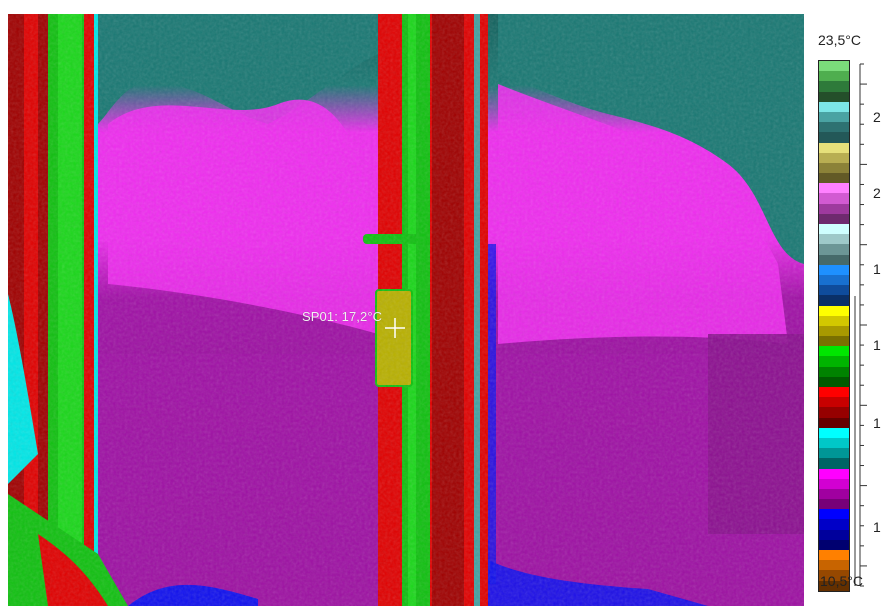  I want to click on temperature-scale: 2 2 1 1 1 1, so click(867, 325).